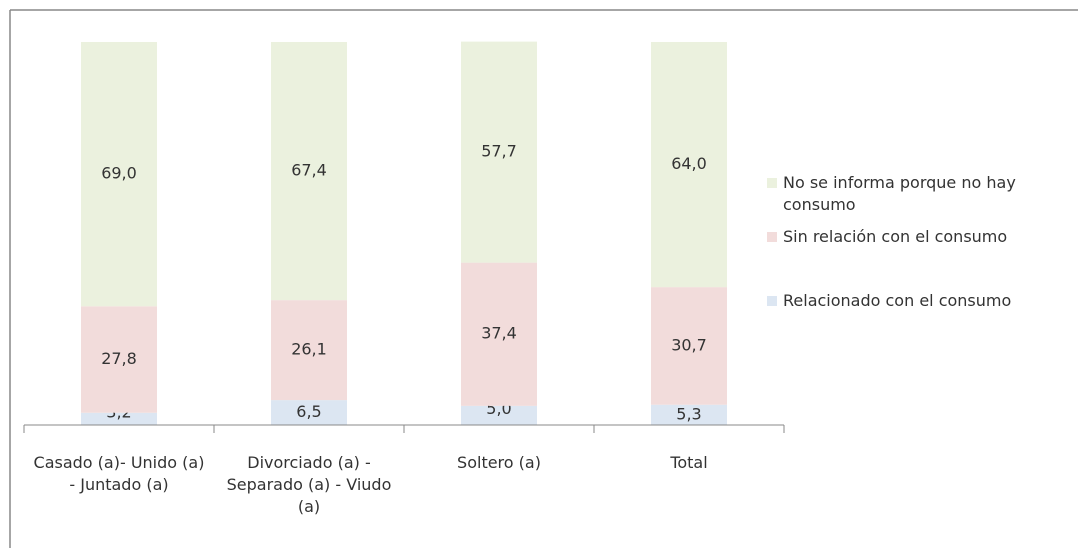 The height and width of the screenshot is (548, 1078). I want to click on data-label: 69,0, so click(119, 173).